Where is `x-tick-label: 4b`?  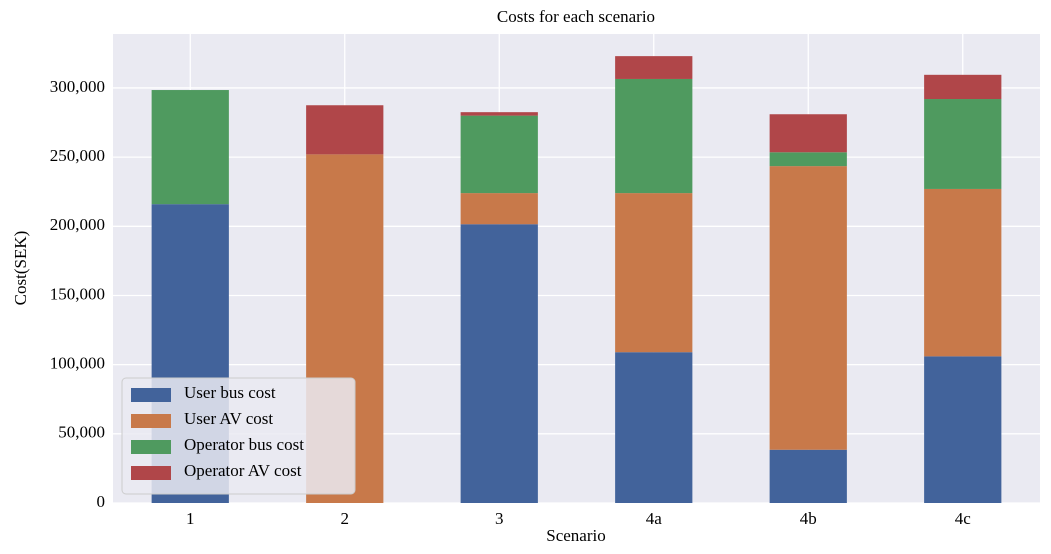 x-tick-label: 4b is located at coordinates (808, 518).